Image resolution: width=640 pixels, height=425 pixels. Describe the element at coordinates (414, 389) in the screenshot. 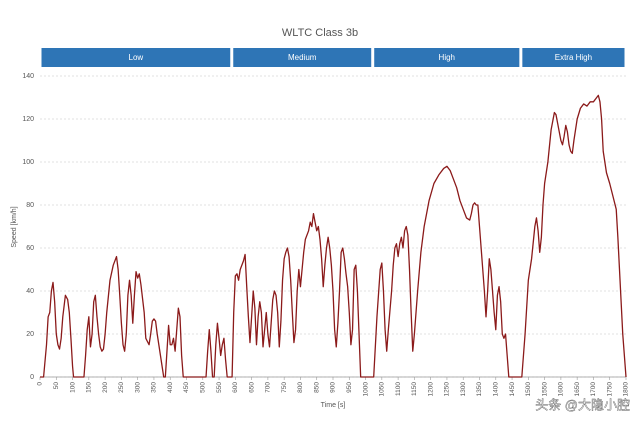

I see `x-tick-label: 1150` at that location.